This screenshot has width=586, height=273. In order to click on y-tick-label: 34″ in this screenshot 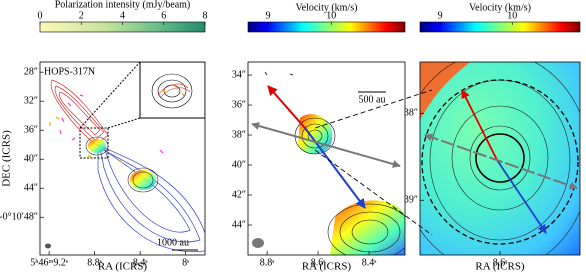, I will do `click(239, 74)`.